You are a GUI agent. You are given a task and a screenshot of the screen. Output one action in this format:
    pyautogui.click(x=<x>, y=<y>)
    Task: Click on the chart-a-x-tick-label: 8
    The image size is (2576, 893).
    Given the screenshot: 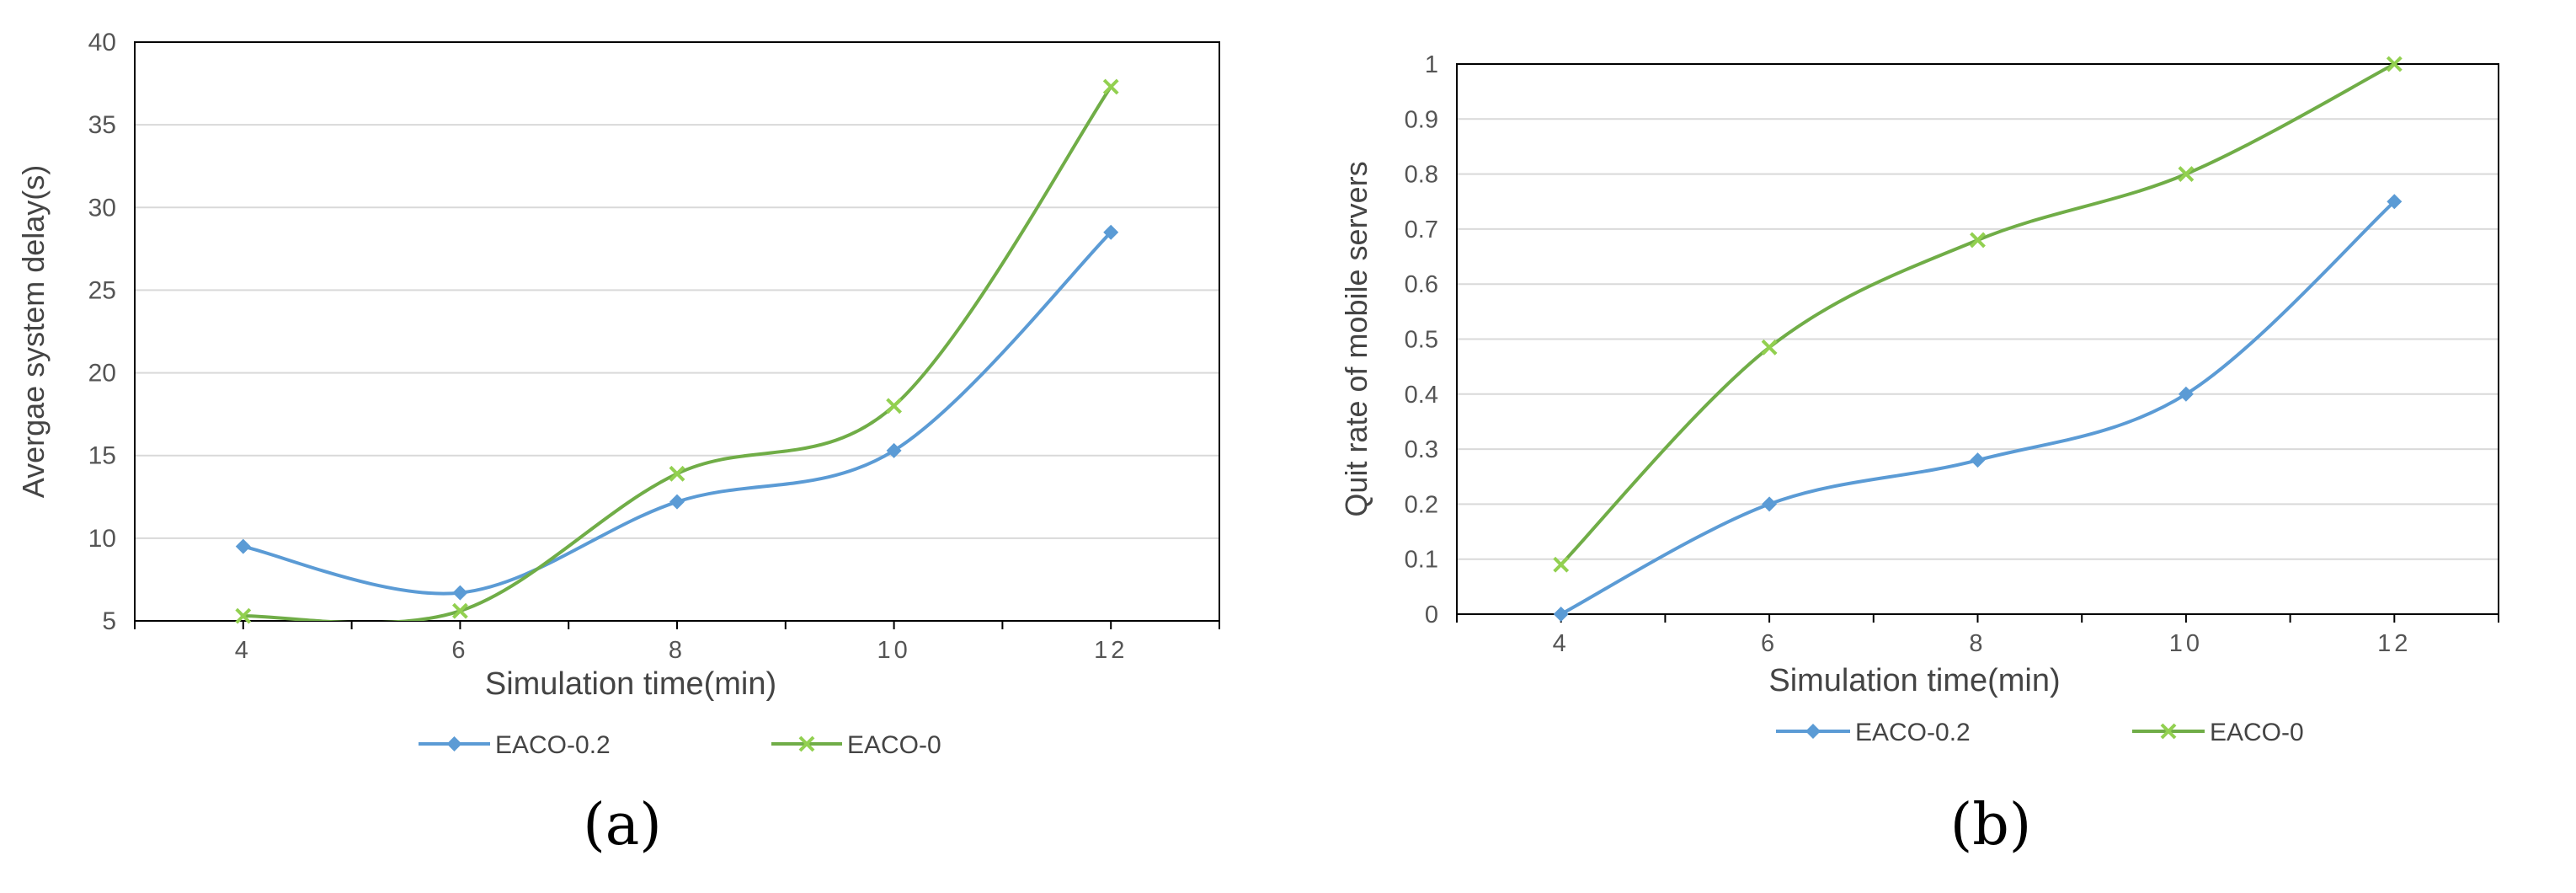 What is the action you would take?
    pyautogui.click(x=677, y=650)
    